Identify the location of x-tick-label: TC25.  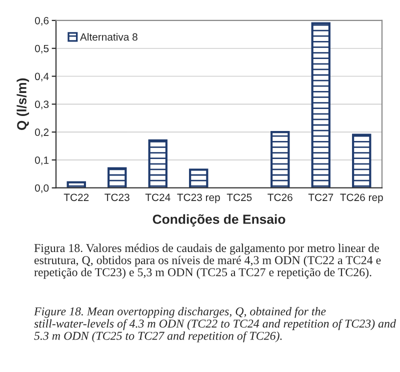
(239, 198).